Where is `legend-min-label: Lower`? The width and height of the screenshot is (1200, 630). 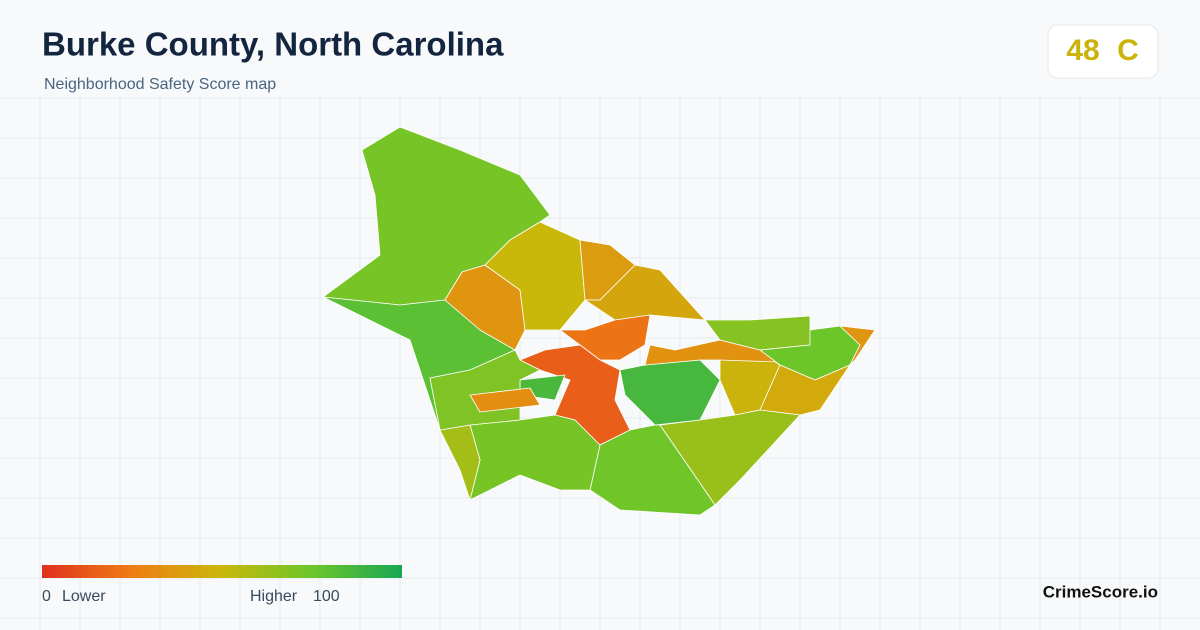
legend-min-label: Lower is located at coordinates (84, 596).